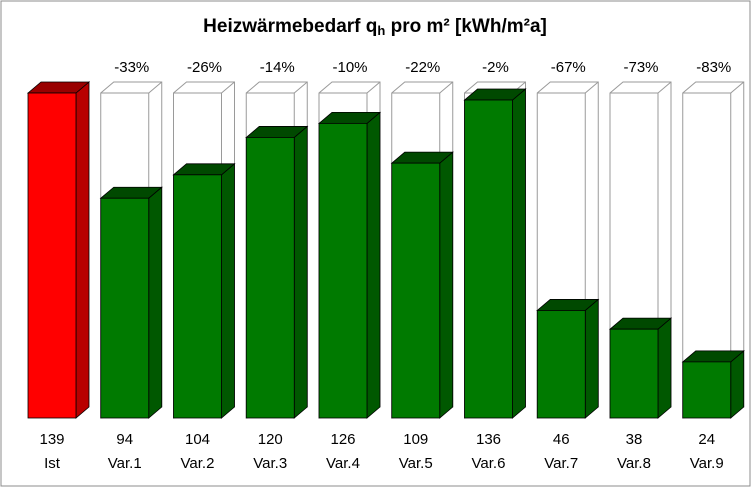 This screenshot has width=751, height=487. What do you see at coordinates (634, 463) in the screenshot?
I see `x-tick-label: Var.8` at bounding box center [634, 463].